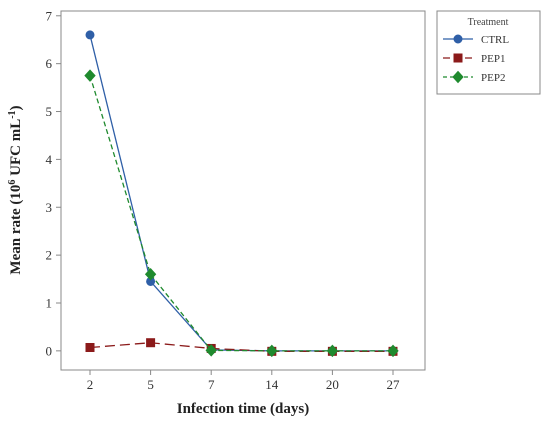 Image resolution: width=550 pixels, height=429 pixels. Describe the element at coordinates (394, 384) in the screenshot. I see `x-tick-label: 27` at that location.